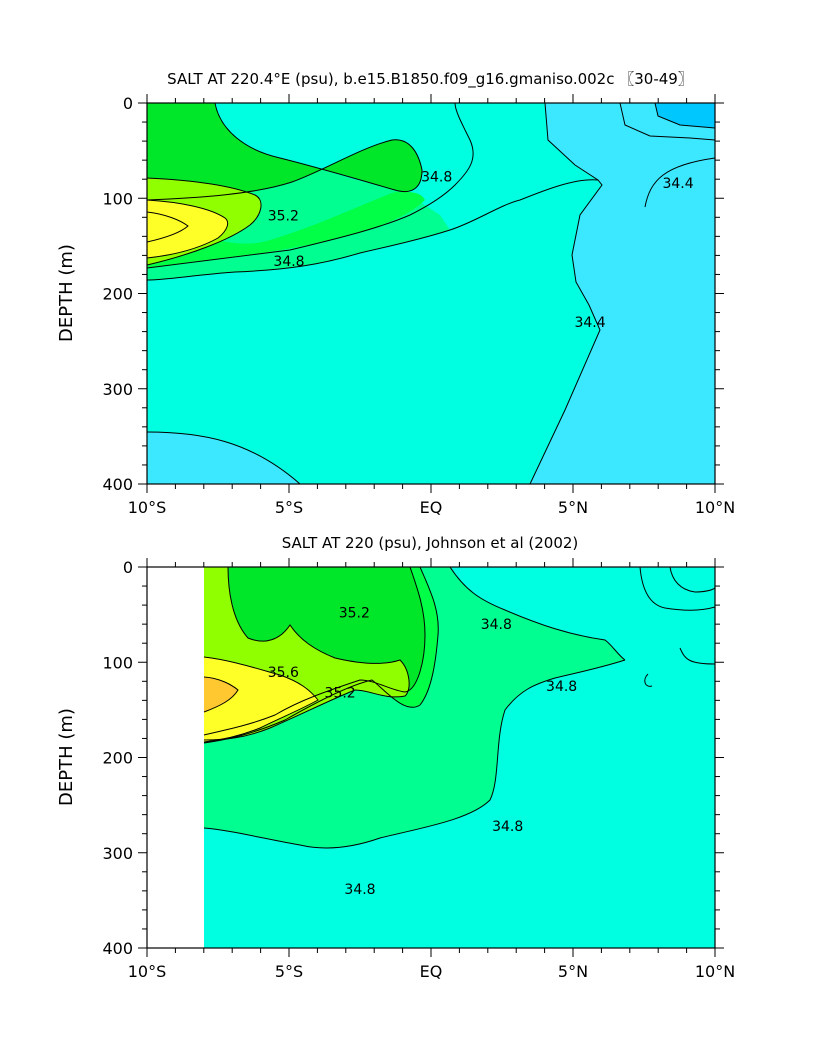 This screenshot has width=818, height=1059. I want to click on panel-bottom-title: SALT AT 220 (psu), Johnson et al (2002), so click(430, 543).